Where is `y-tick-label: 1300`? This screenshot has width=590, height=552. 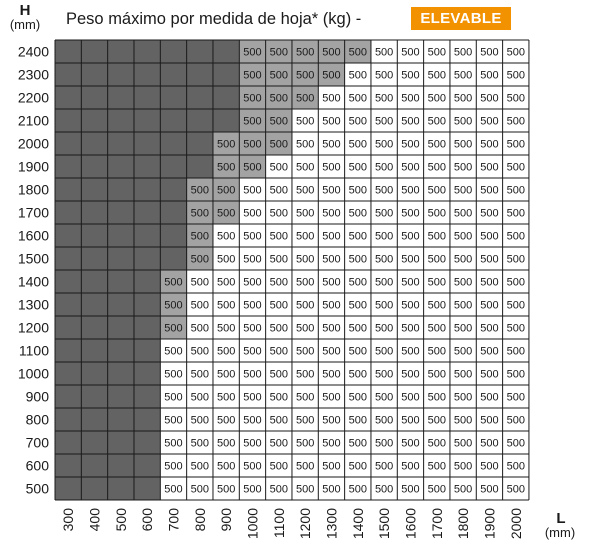
y-tick-label: 1300 is located at coordinates (33, 305).